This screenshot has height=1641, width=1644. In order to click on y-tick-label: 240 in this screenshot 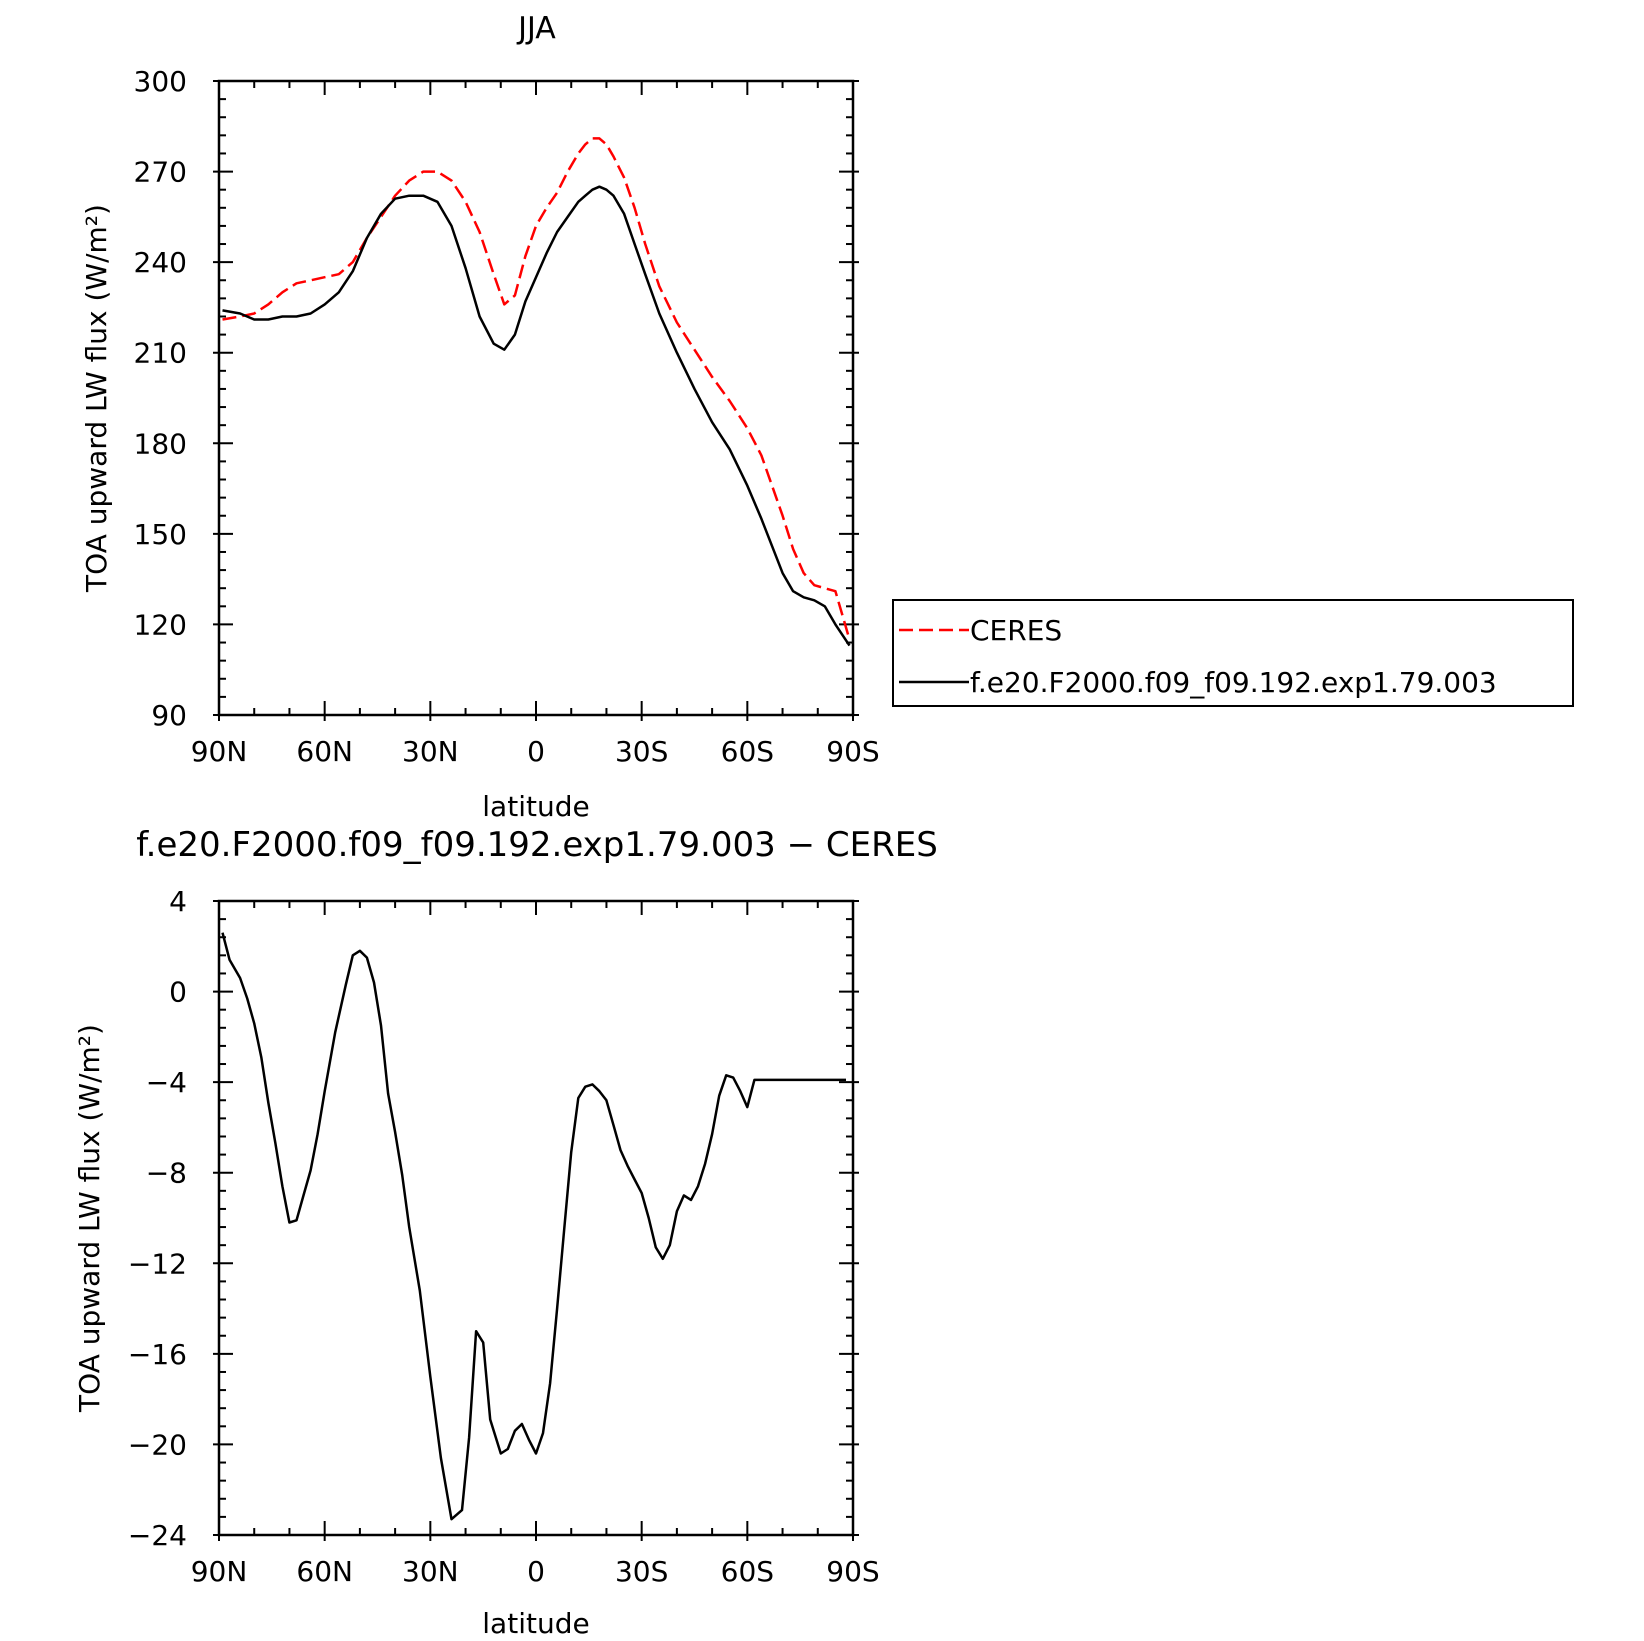, I will do `click(160, 262)`.